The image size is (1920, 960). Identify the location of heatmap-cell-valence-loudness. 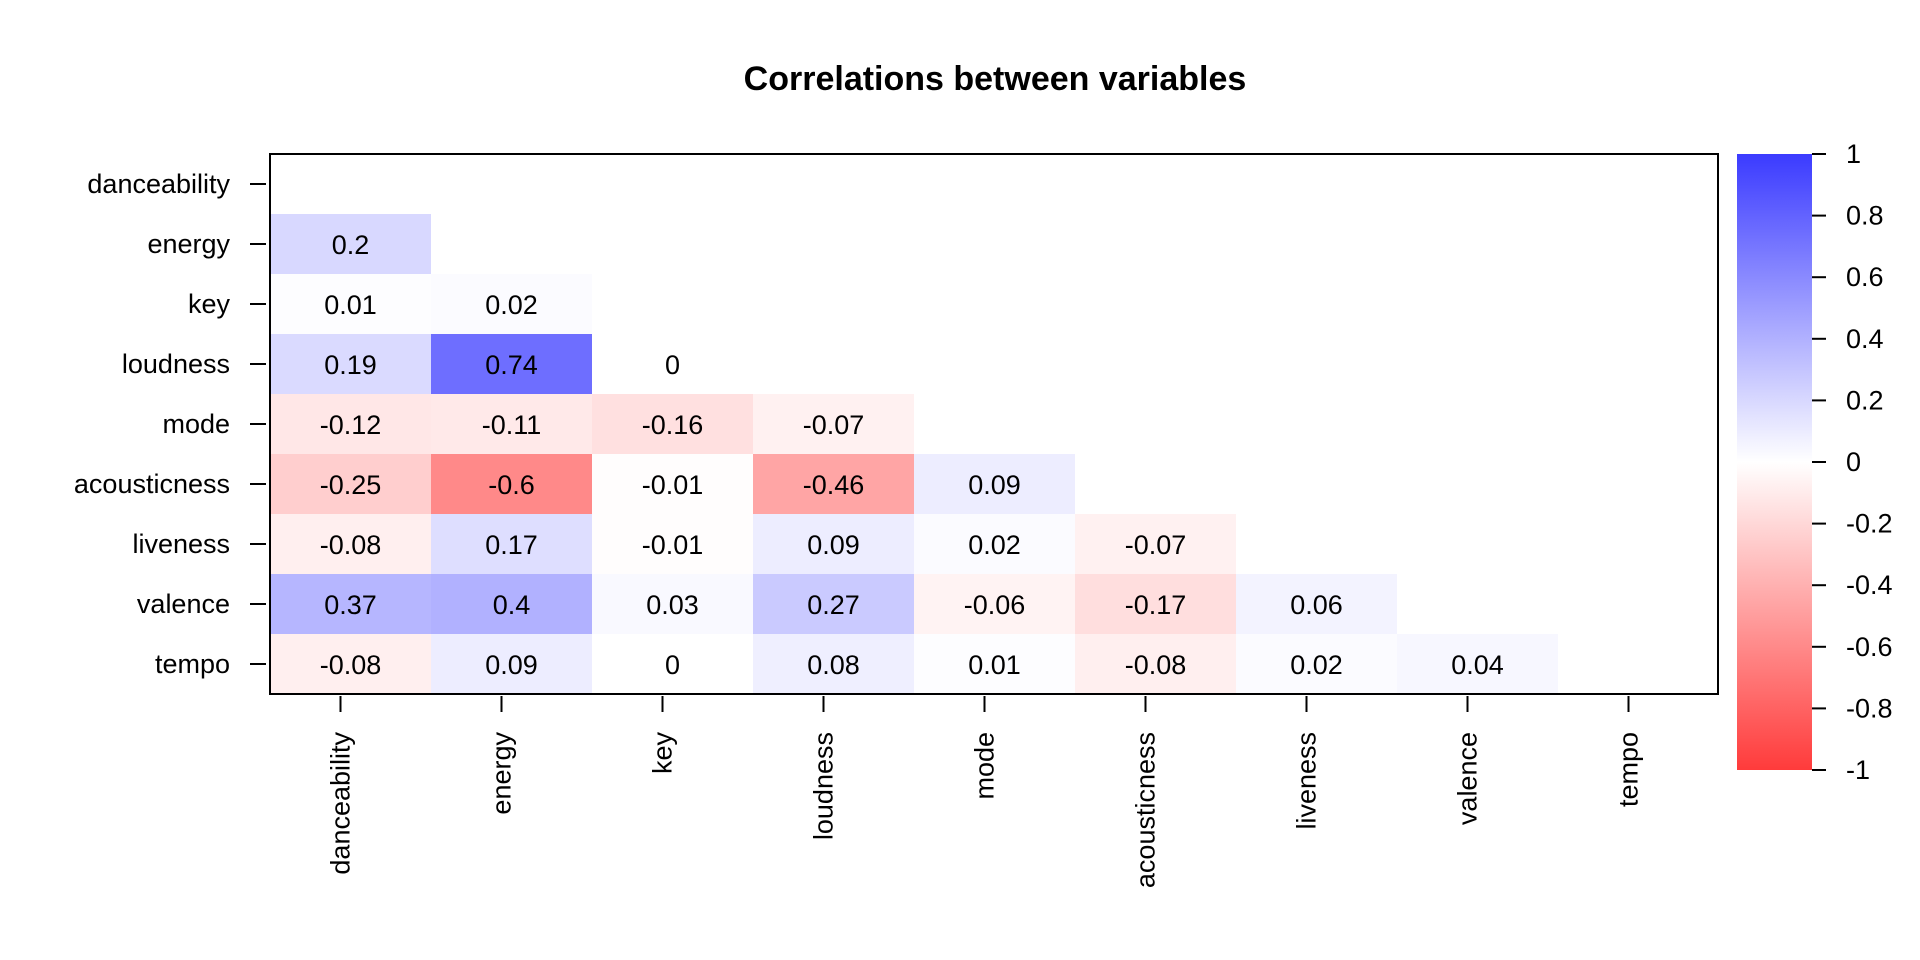
(833, 604).